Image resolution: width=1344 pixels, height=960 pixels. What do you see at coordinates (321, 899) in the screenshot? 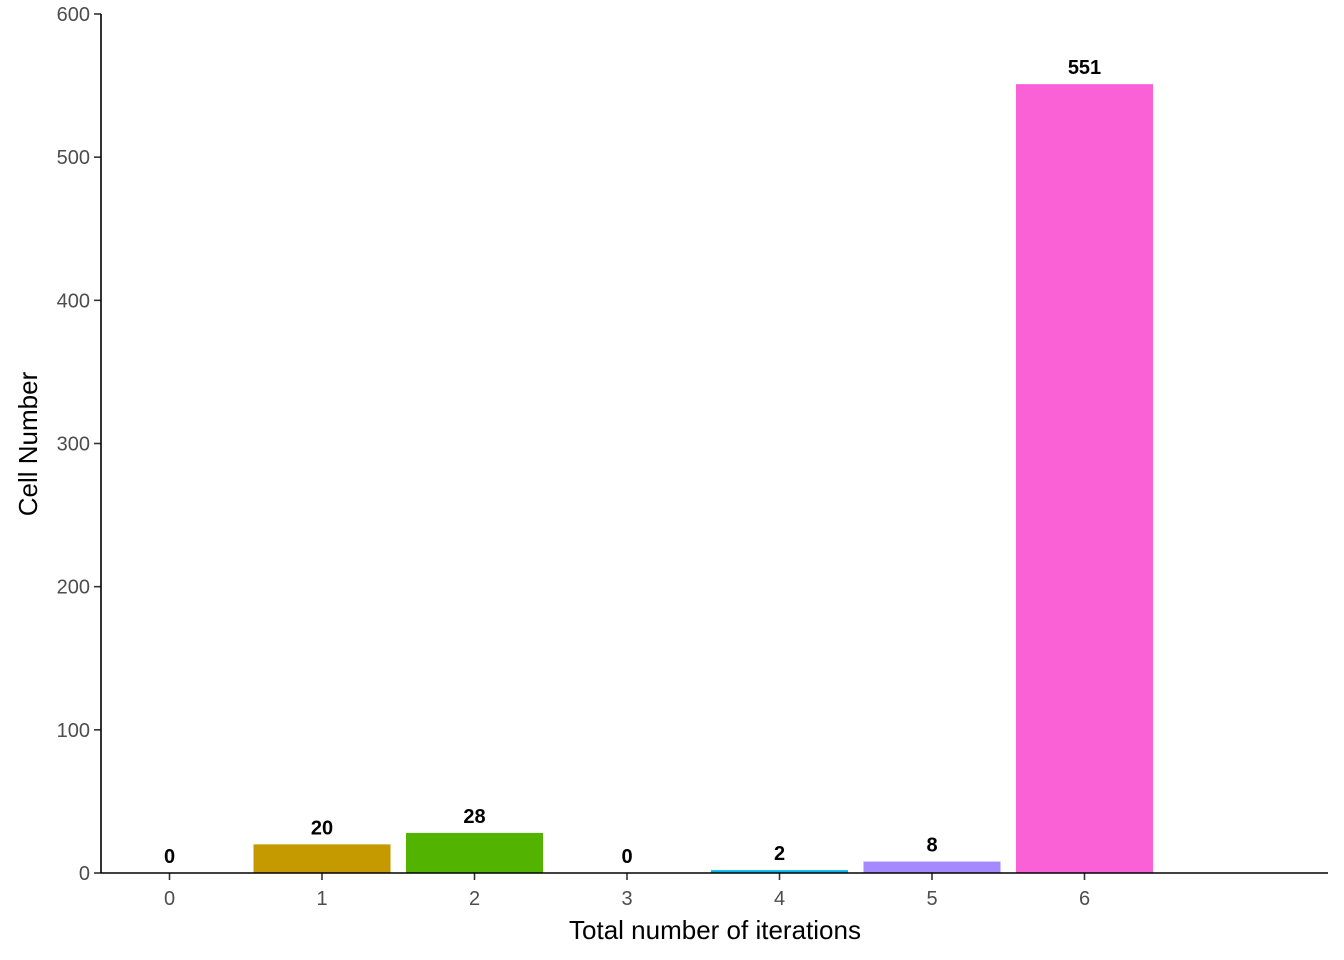
I see `x-tick-label: 1` at bounding box center [321, 899].